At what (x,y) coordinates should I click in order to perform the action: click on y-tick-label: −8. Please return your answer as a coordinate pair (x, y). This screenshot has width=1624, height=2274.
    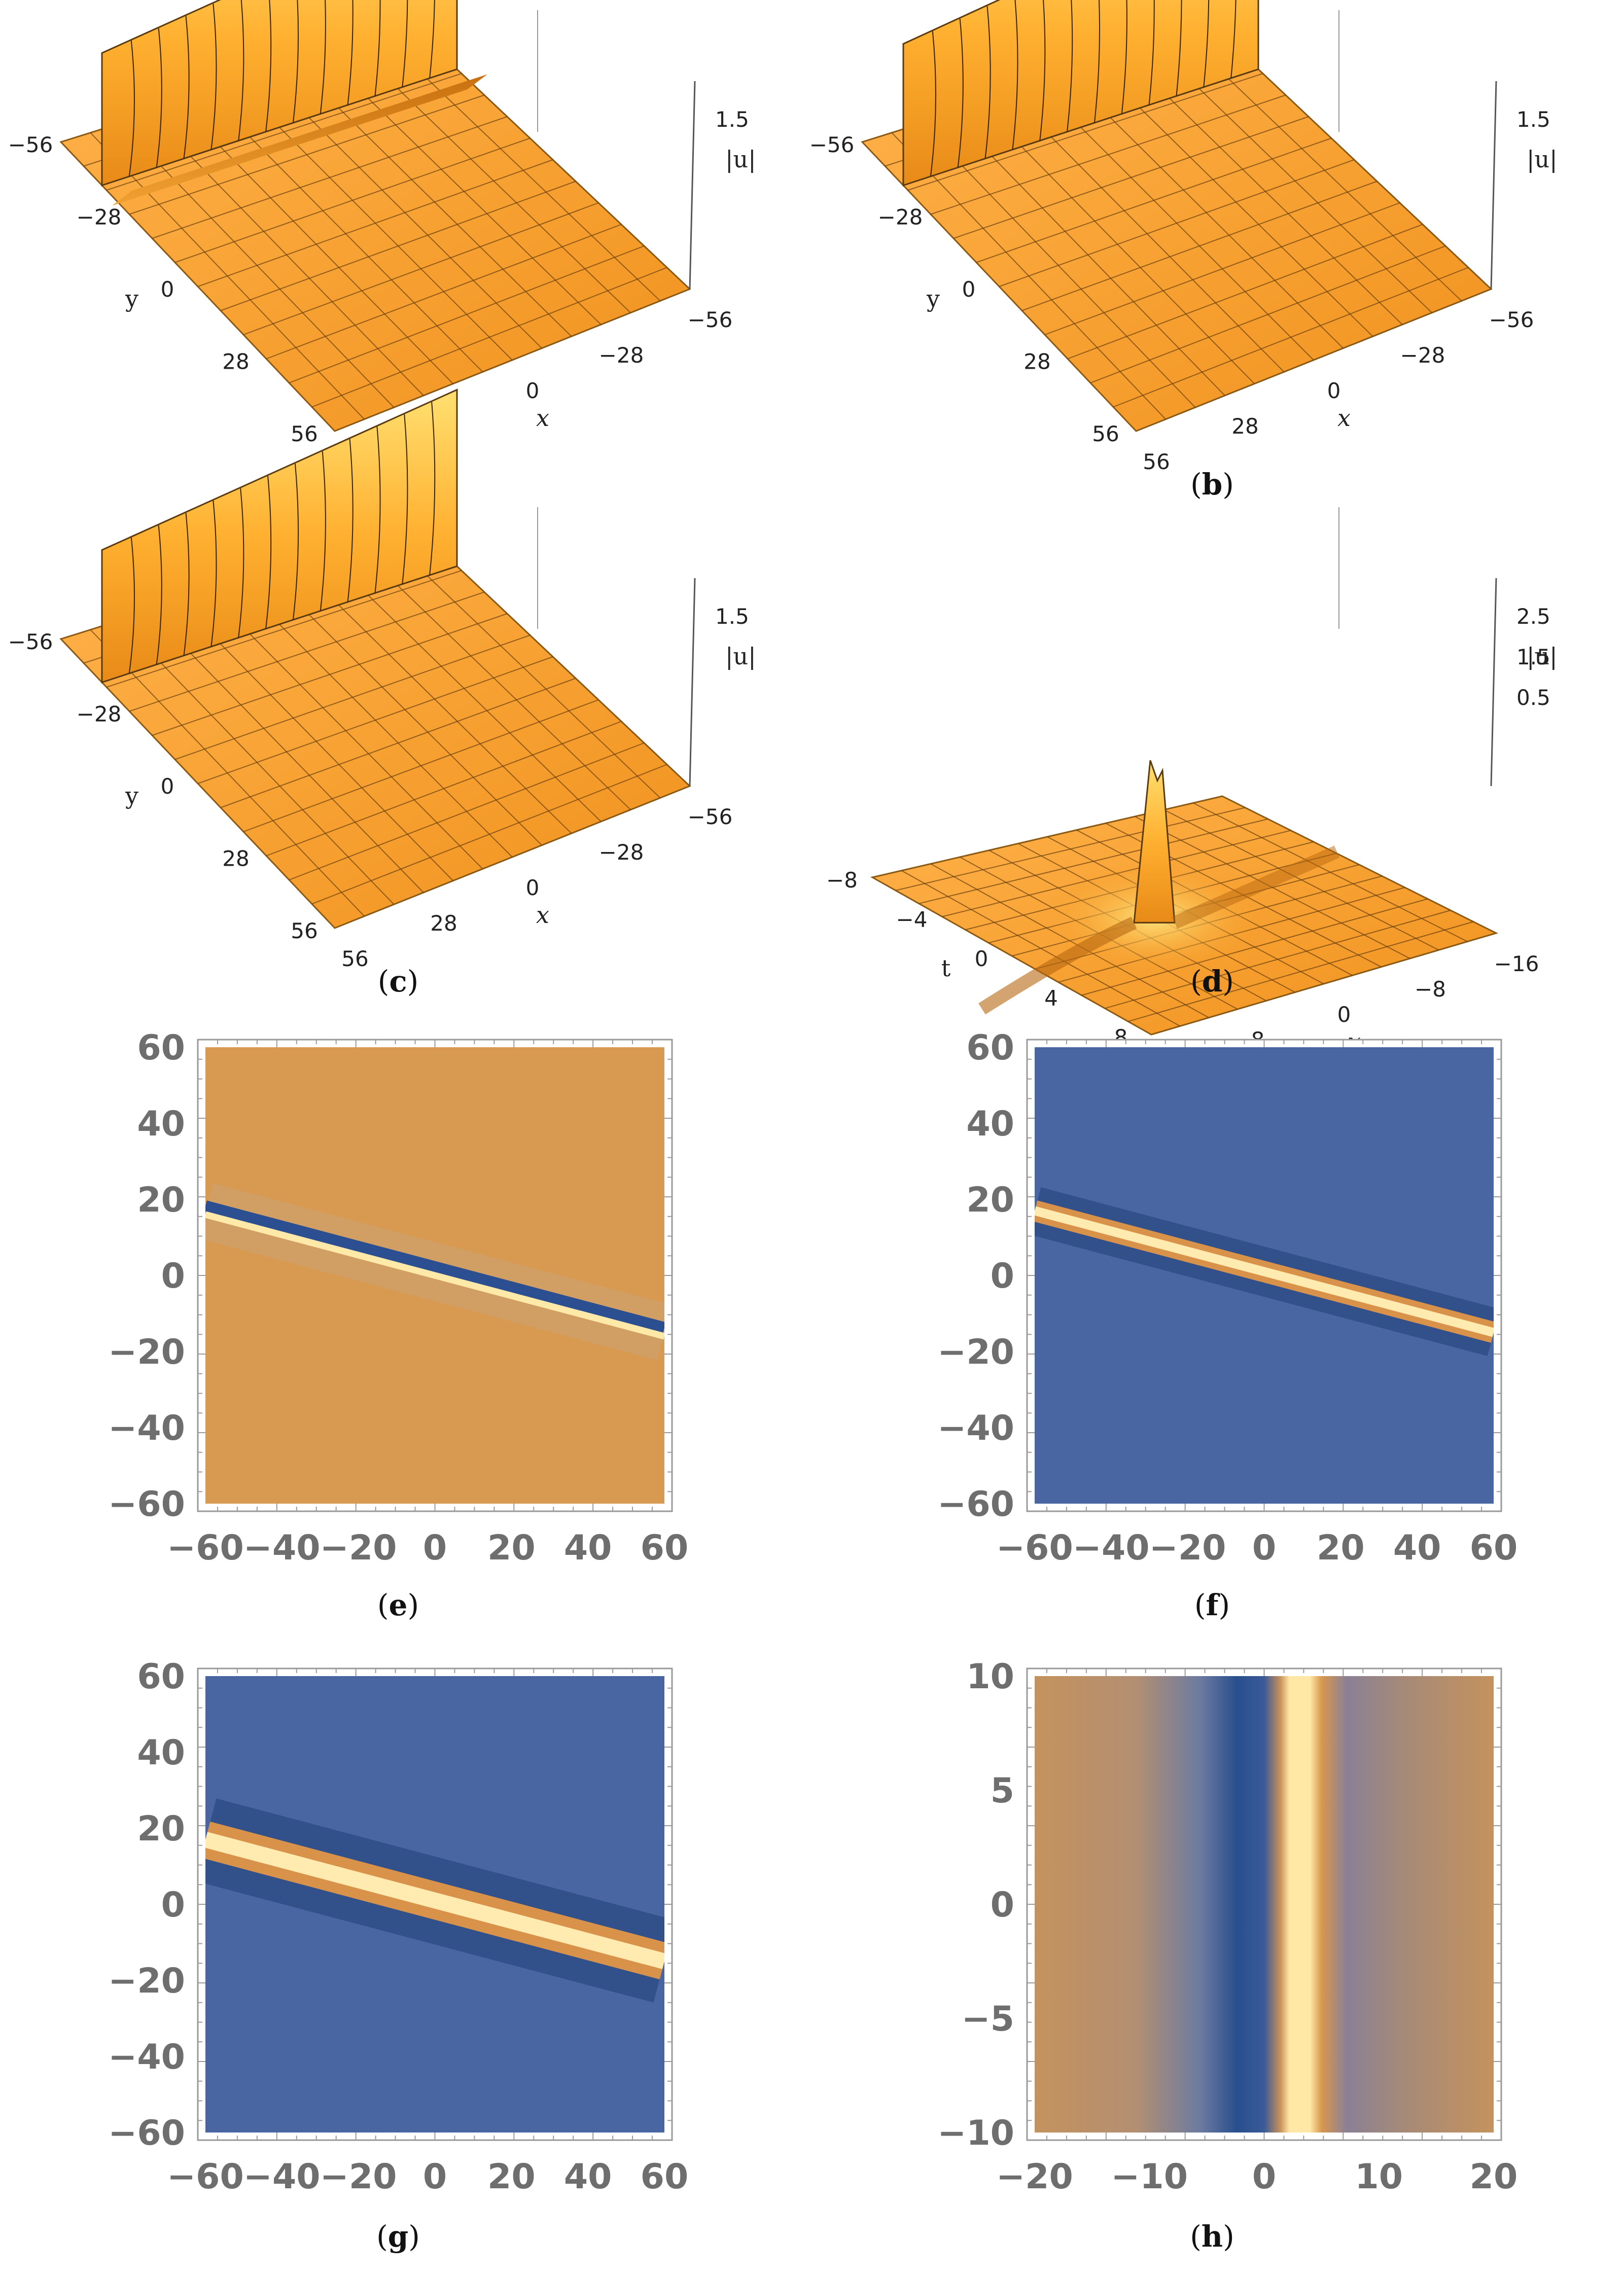
    Looking at the image, I should click on (842, 880).